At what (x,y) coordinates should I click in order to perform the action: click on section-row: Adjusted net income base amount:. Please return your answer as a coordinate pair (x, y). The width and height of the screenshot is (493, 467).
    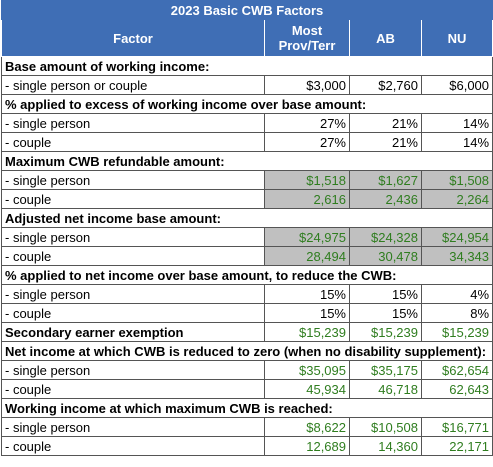
    Looking at the image, I should click on (246, 218).